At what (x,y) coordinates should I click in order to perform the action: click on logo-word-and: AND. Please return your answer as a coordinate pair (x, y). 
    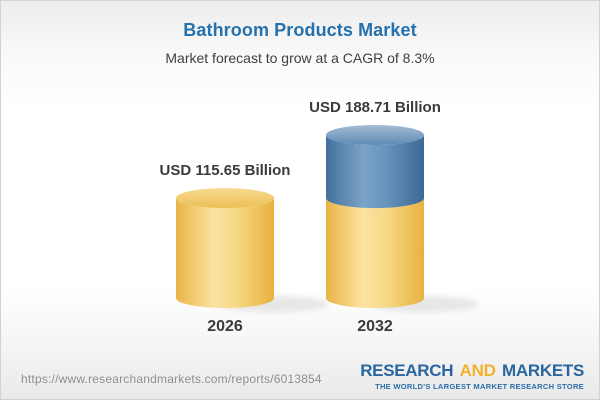
    Looking at the image, I should click on (477, 370).